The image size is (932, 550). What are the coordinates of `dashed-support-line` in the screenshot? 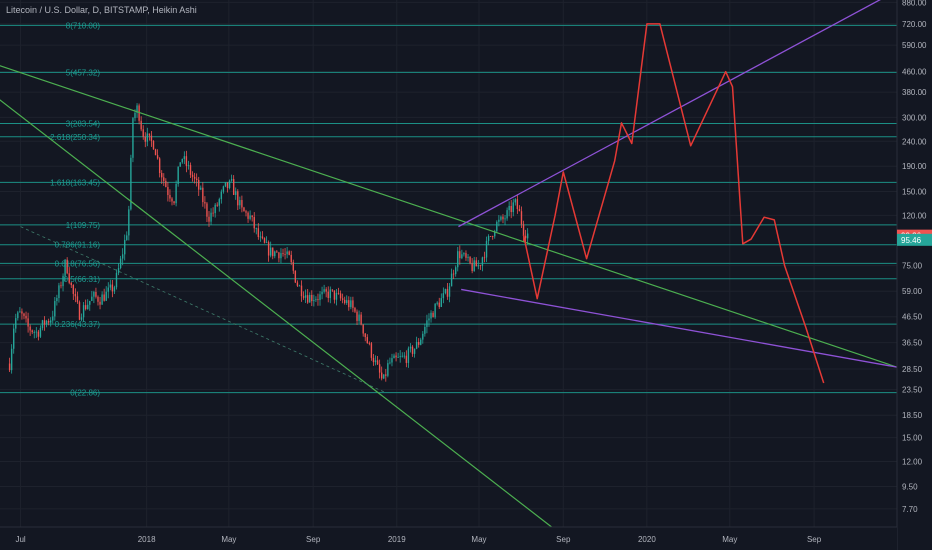 It's located at (203, 309).